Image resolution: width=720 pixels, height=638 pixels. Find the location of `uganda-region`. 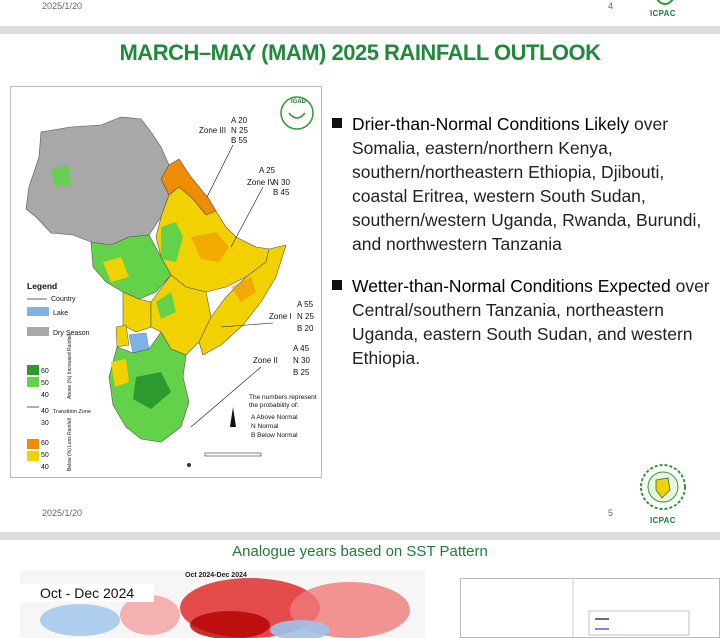

uganda-region is located at coordinates (137, 312).